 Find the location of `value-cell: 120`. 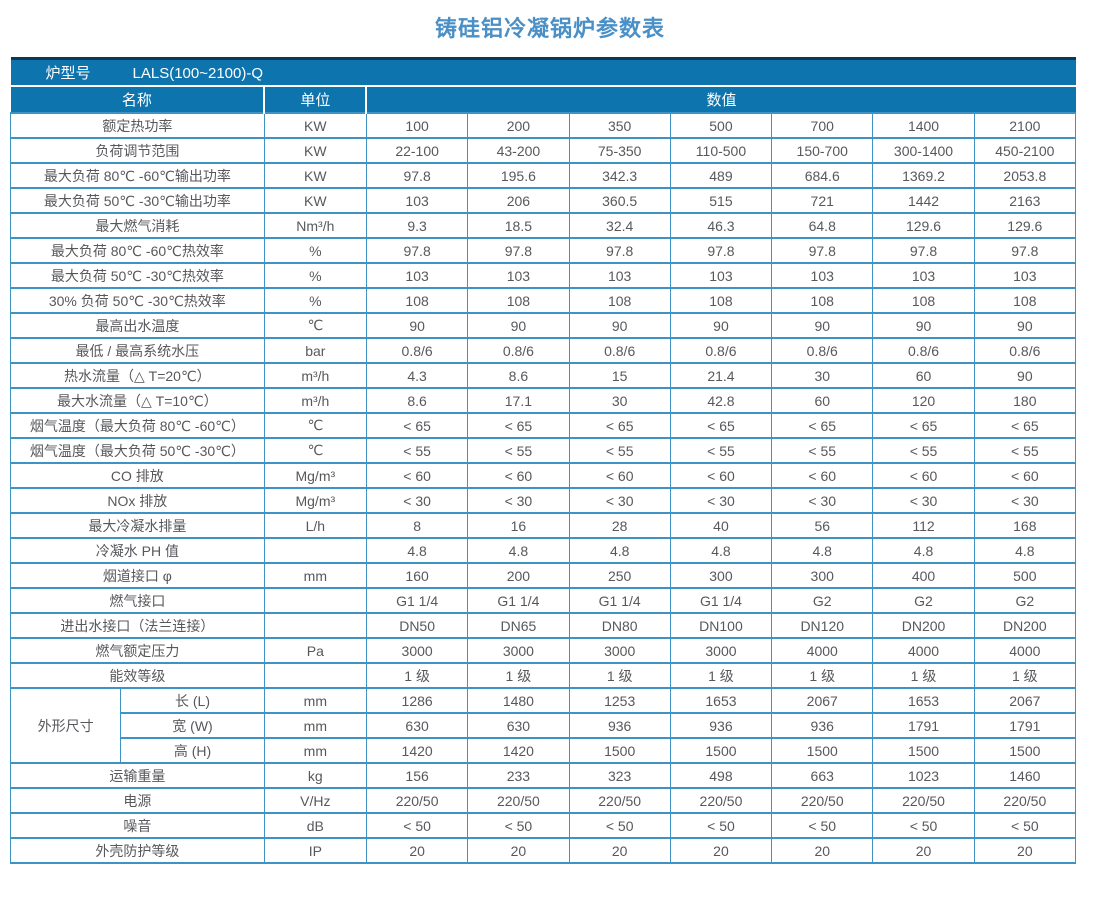

value-cell: 120 is located at coordinates (923, 400).